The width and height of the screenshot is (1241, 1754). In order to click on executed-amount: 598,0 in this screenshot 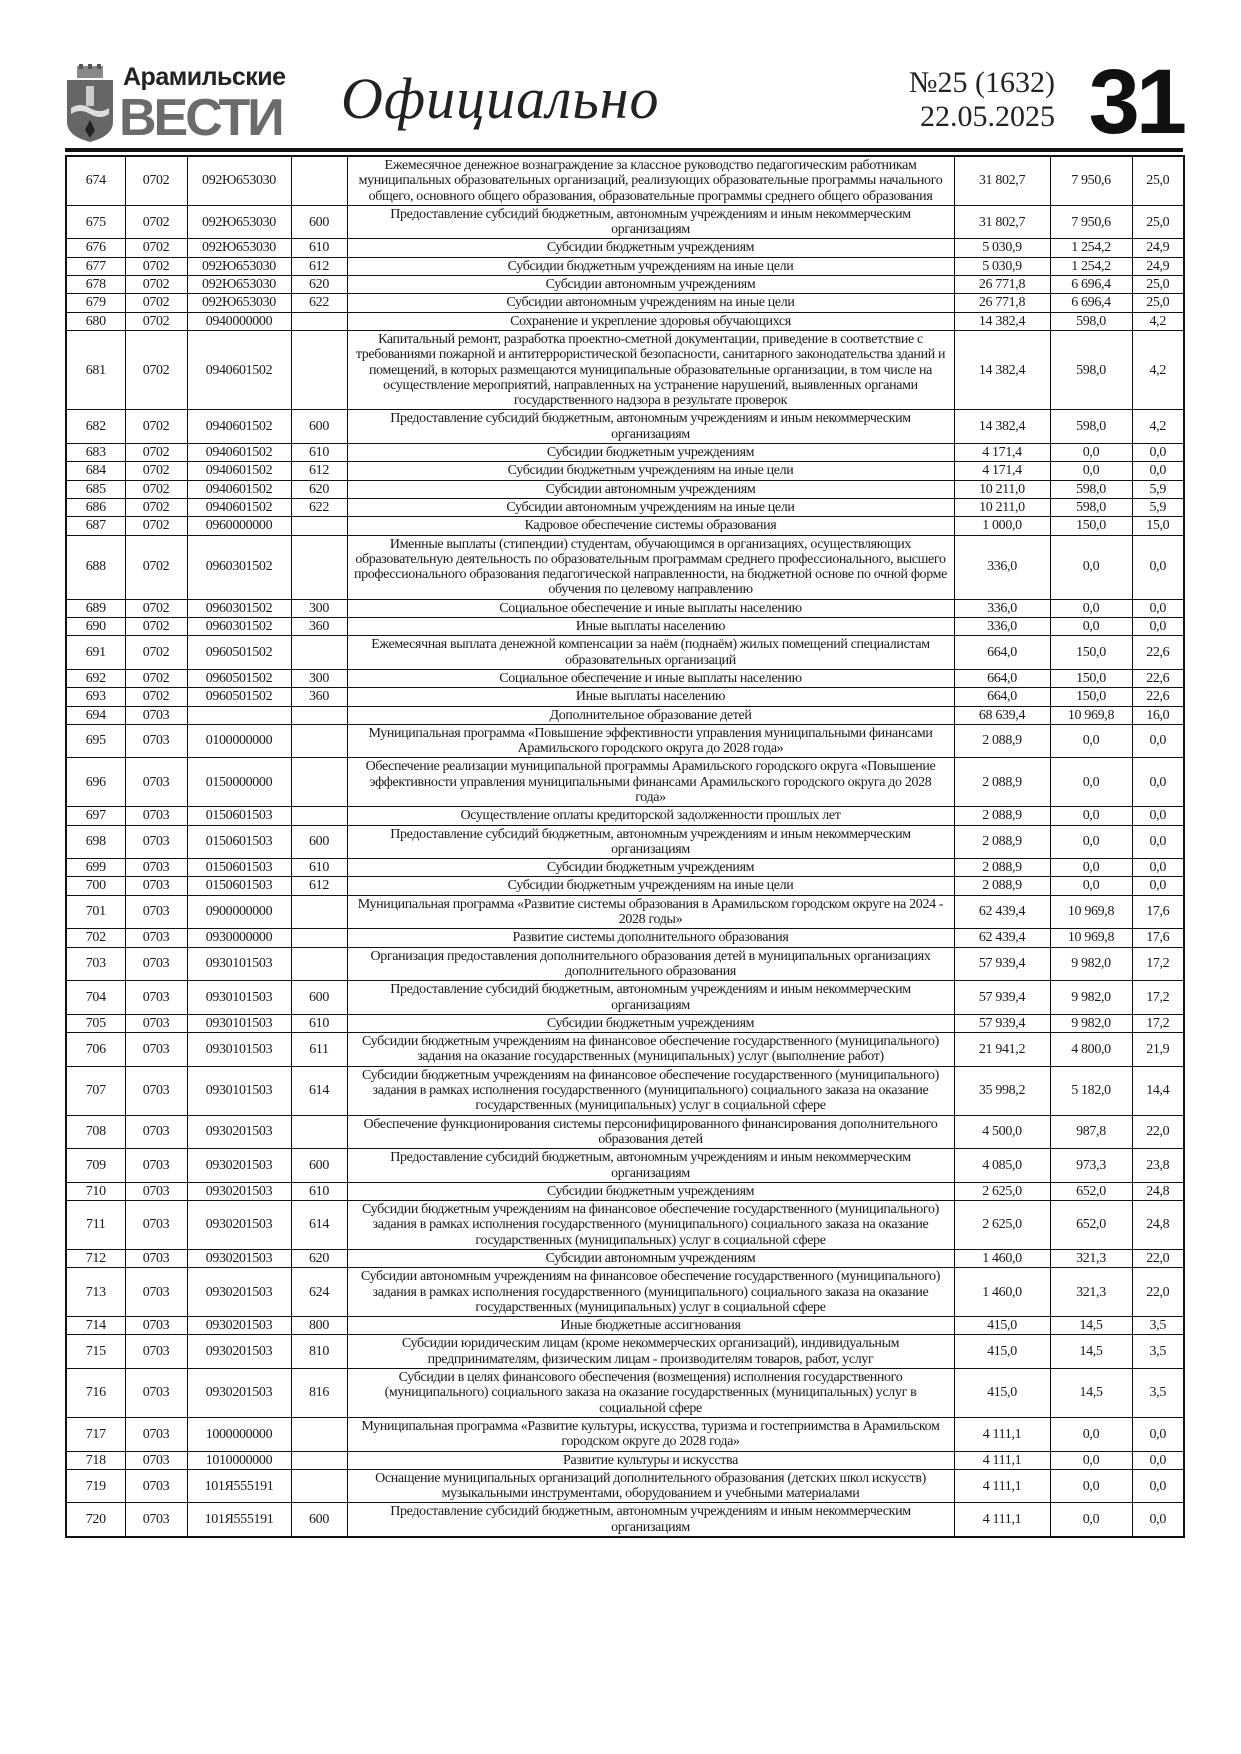, I will do `click(1091, 507)`.